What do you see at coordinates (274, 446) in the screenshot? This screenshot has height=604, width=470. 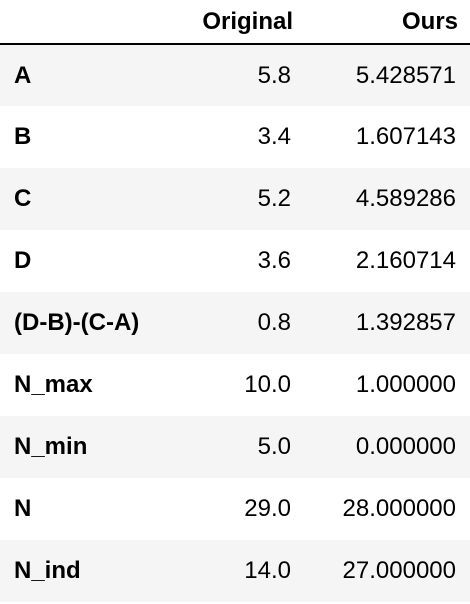 I see `original-value: 5.0` at bounding box center [274, 446].